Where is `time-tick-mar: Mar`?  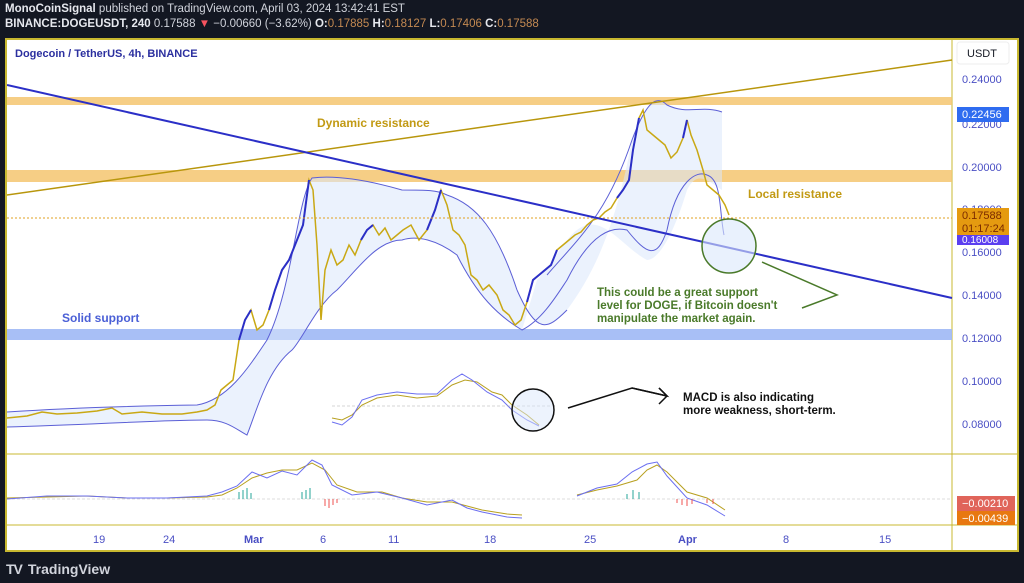 time-tick-mar: Mar is located at coordinates (254, 540).